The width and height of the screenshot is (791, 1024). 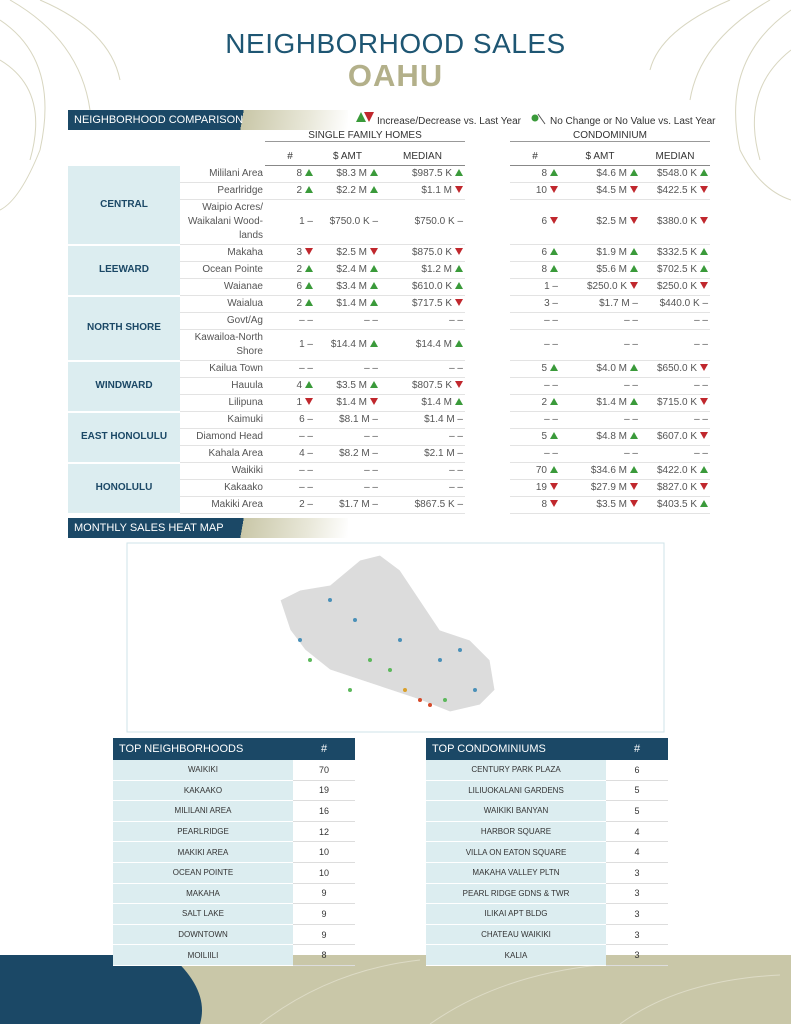 I want to click on cell-text: 4 –, so click(x=306, y=453).